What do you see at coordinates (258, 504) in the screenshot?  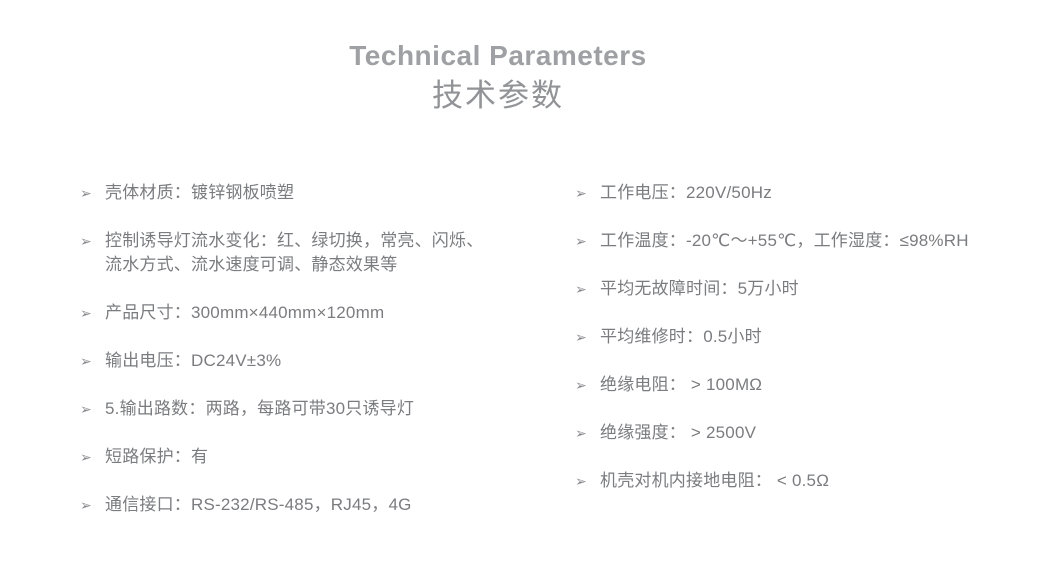 I see `spec-item-text: 通信接口：RS-232/RS-485，RJ45，4G` at bounding box center [258, 504].